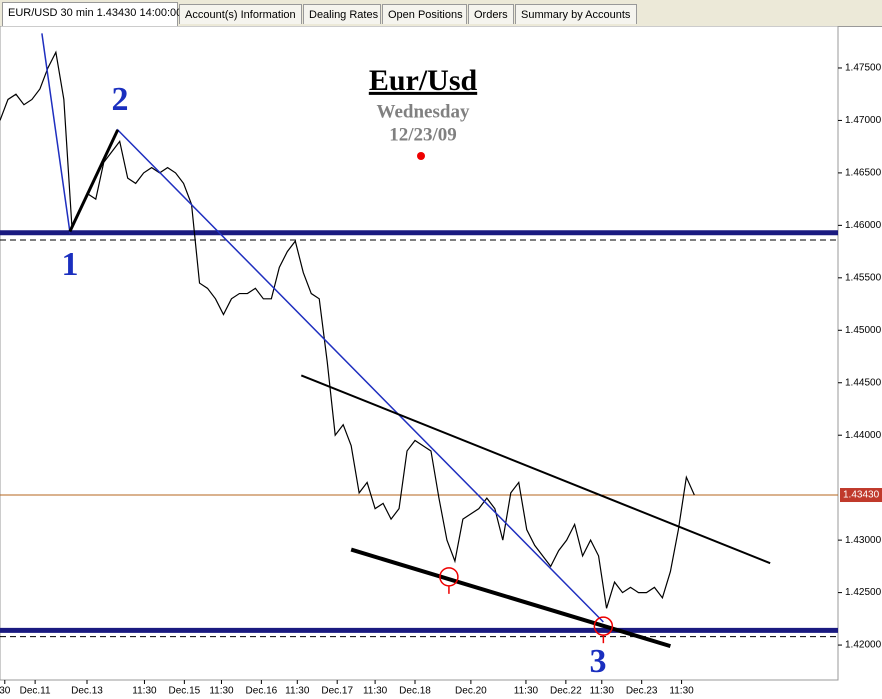  What do you see at coordinates (423, 134) in the screenshot?
I see `date: 12/23/09` at bounding box center [423, 134].